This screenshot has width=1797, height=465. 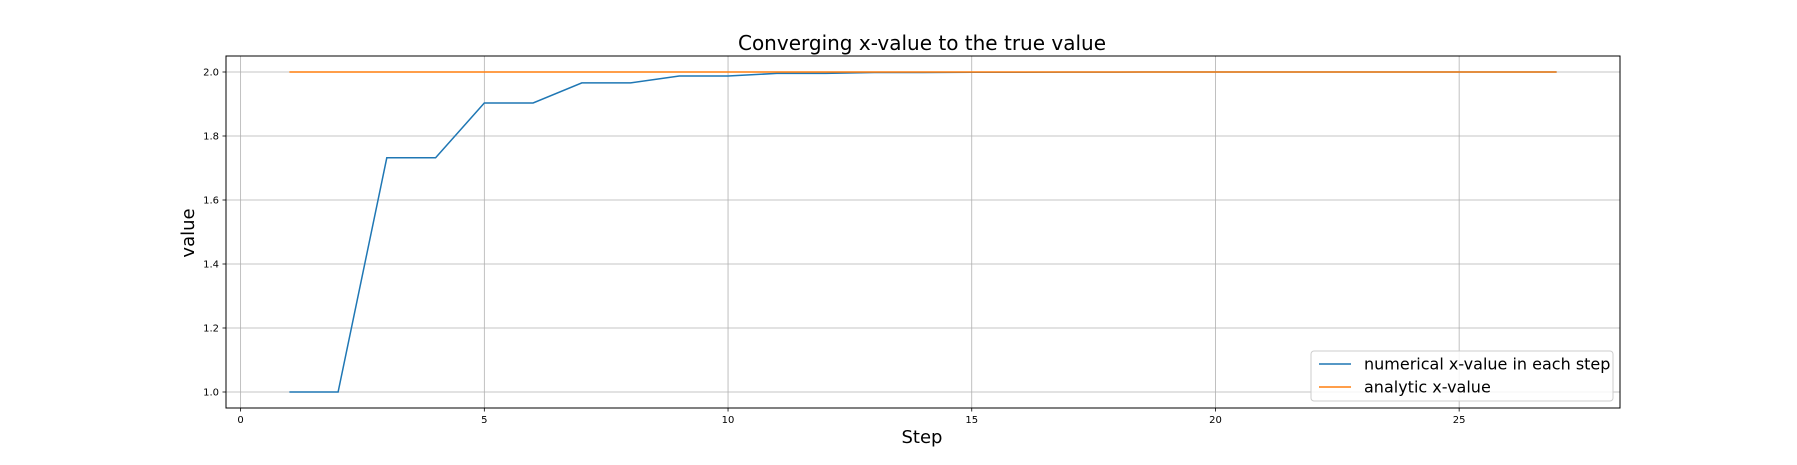 What do you see at coordinates (922, 437) in the screenshot?
I see `x-axis-title: Step` at bounding box center [922, 437].